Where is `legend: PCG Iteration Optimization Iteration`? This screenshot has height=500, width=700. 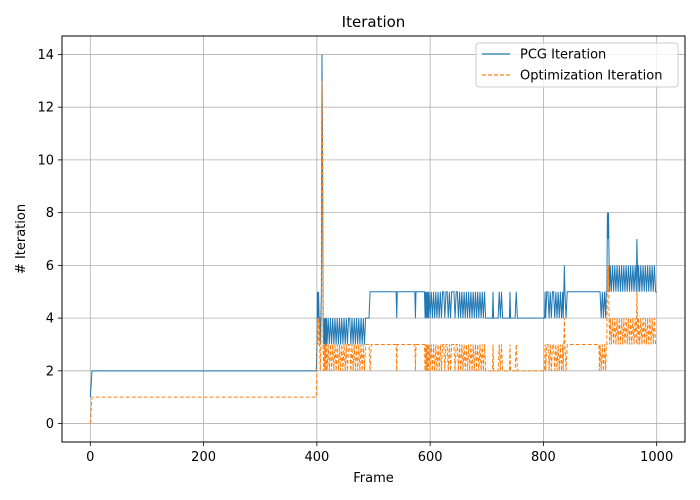
legend: PCG Iteration Optimization Iteration is located at coordinates (577, 65).